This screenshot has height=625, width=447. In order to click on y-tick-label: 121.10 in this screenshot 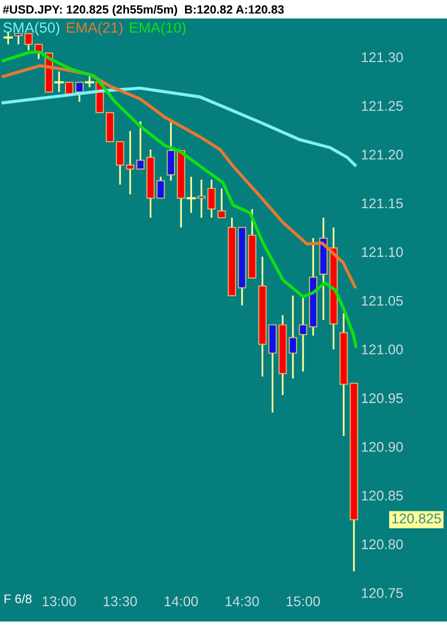, I will do `click(382, 252)`.